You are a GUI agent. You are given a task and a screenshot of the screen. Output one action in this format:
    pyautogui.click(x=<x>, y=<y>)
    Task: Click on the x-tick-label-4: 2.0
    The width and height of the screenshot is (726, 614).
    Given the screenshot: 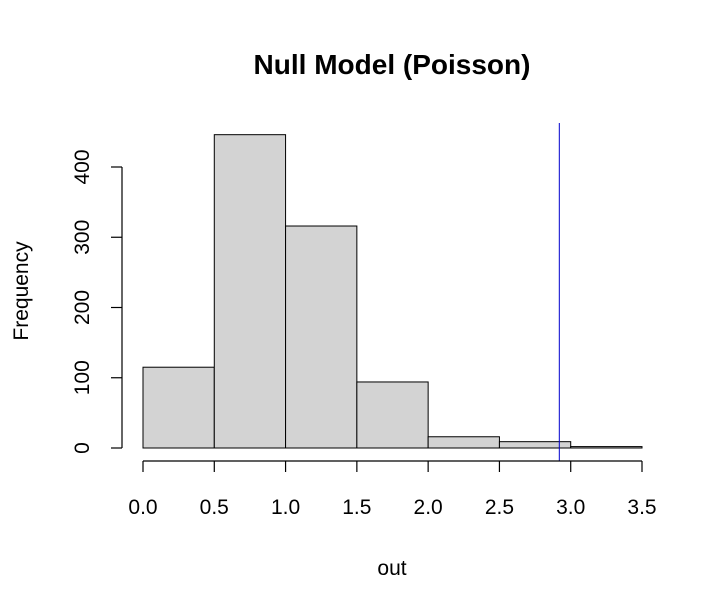 What is the action you would take?
    pyautogui.click(x=428, y=507)
    